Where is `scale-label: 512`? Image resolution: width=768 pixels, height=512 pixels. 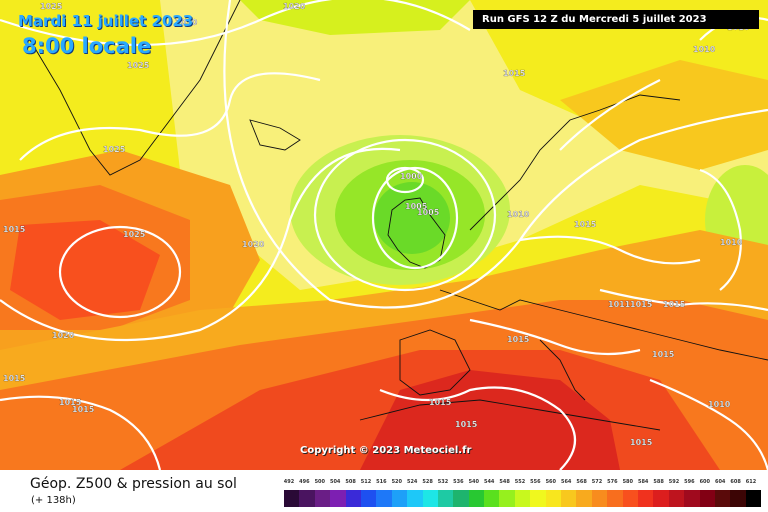 scale-label: 512 is located at coordinates (366, 482).